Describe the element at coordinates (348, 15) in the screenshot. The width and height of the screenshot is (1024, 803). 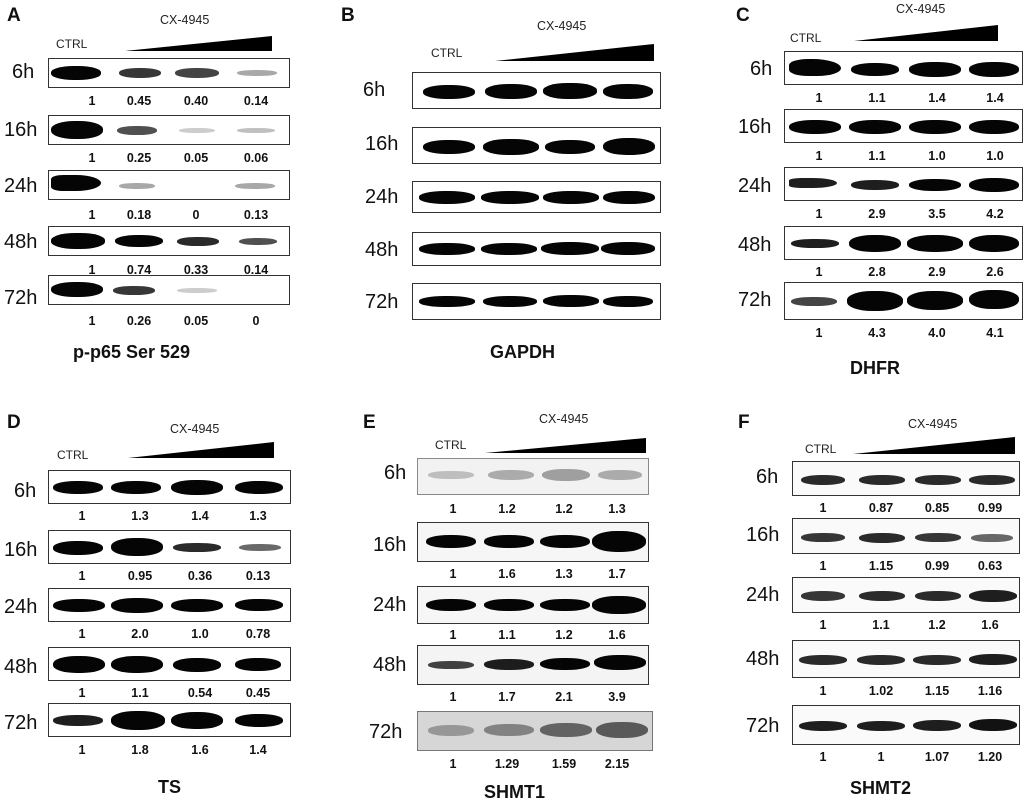
I see `panel-letter: B` at that location.